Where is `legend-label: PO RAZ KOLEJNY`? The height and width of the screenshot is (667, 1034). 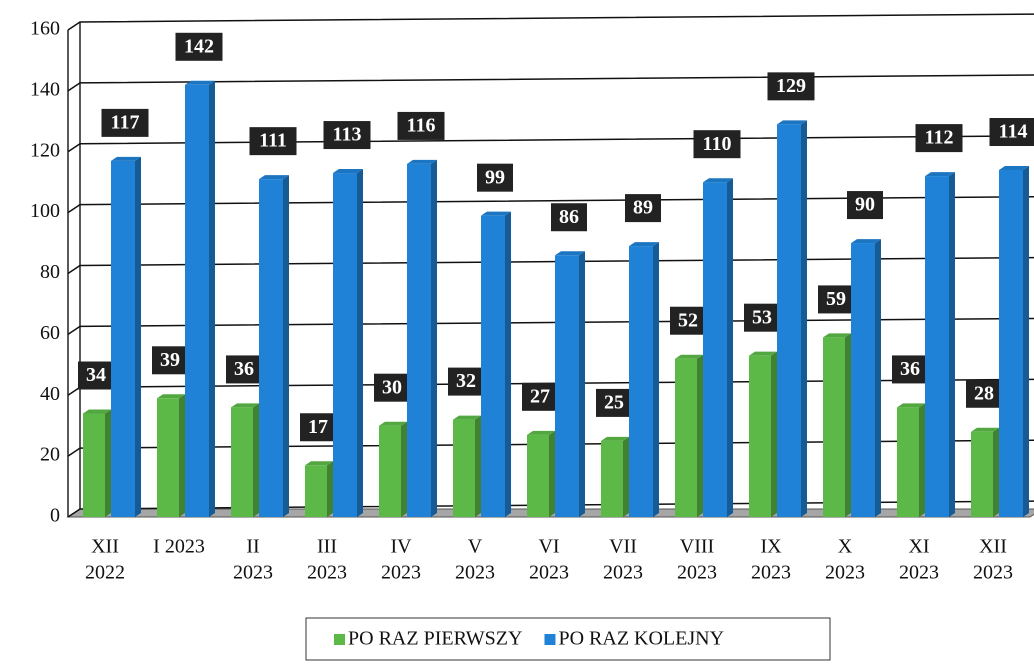 legend-label: PO RAZ KOLEJNY is located at coordinates (641, 639).